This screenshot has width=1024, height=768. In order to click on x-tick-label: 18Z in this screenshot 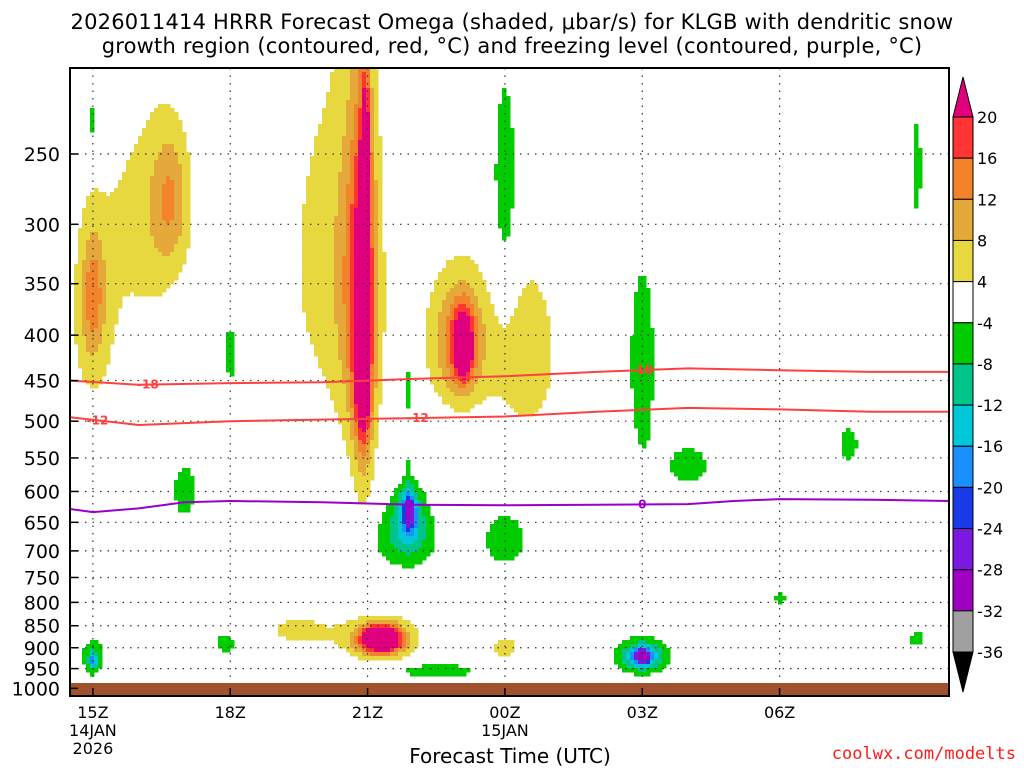, I will do `click(230, 712)`.